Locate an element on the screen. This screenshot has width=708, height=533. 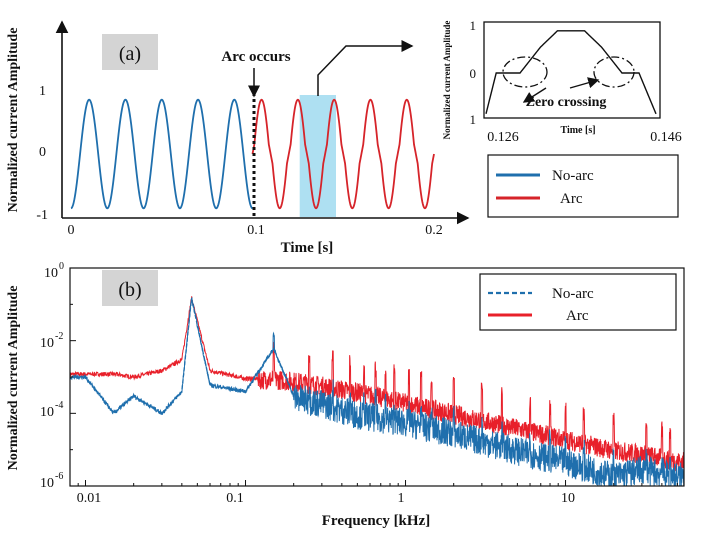
panel-a-y-tick-neg1: -1 is located at coordinates (42, 215).